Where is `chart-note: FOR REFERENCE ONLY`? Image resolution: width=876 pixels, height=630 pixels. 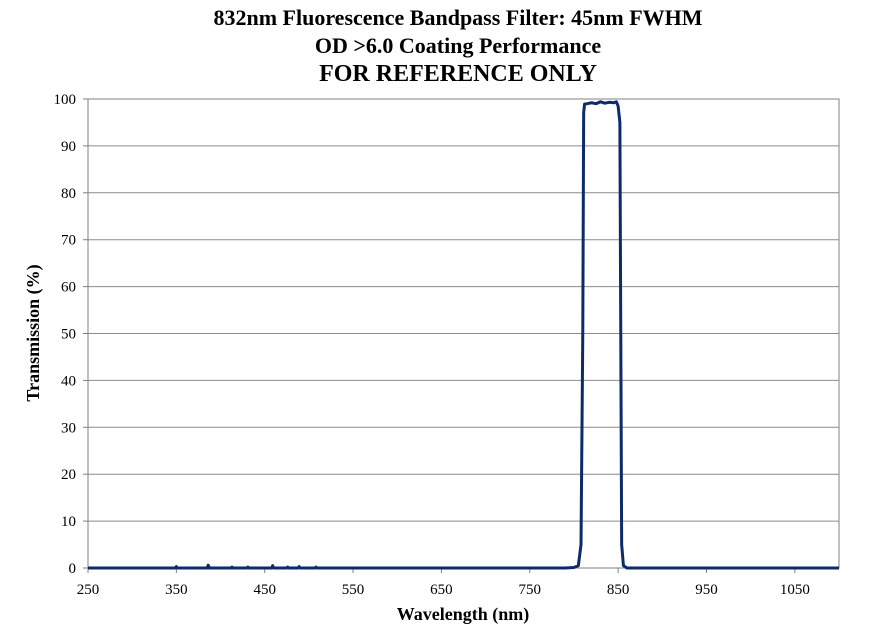
chart-note: FOR REFERENCE ONLY is located at coordinates (458, 74).